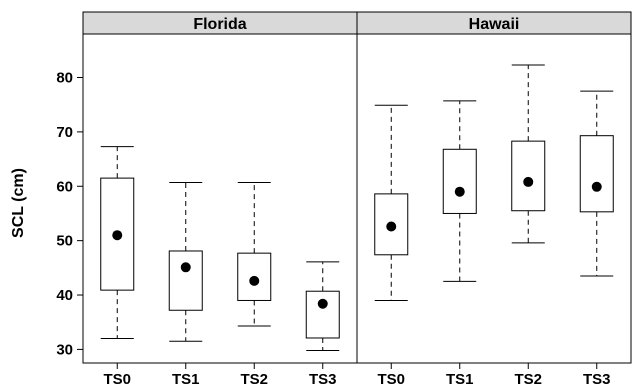 Image resolution: width=639 pixels, height=386 pixels. I want to click on box-florida-ts1, so click(185, 261).